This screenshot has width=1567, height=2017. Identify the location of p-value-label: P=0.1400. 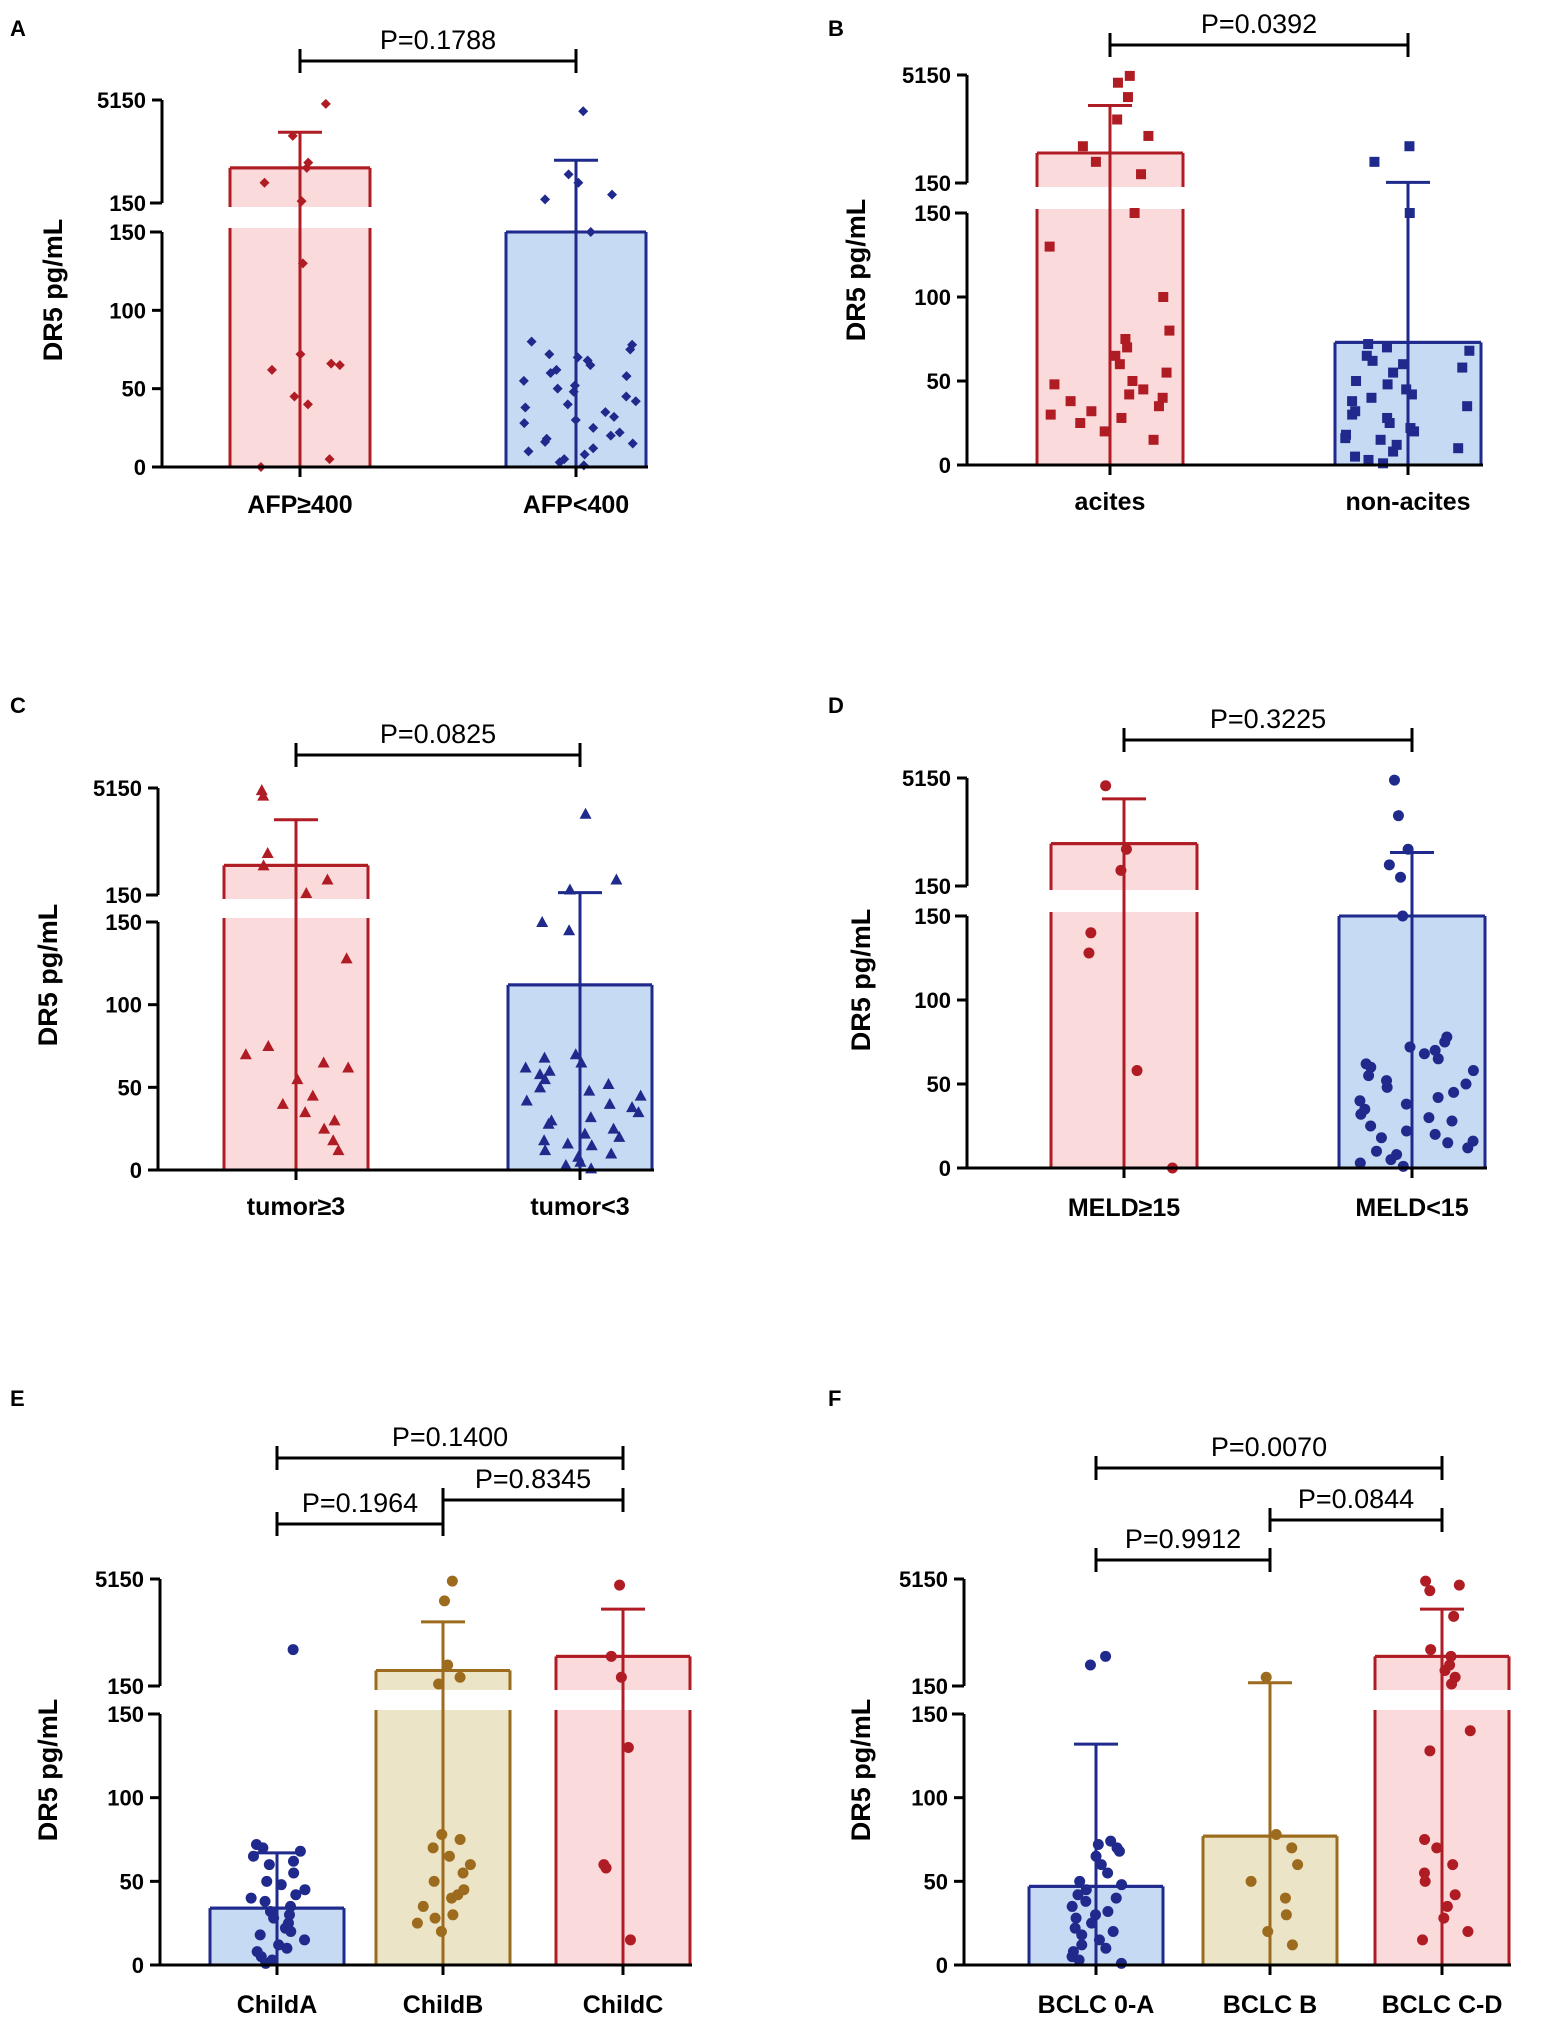
(450, 1437).